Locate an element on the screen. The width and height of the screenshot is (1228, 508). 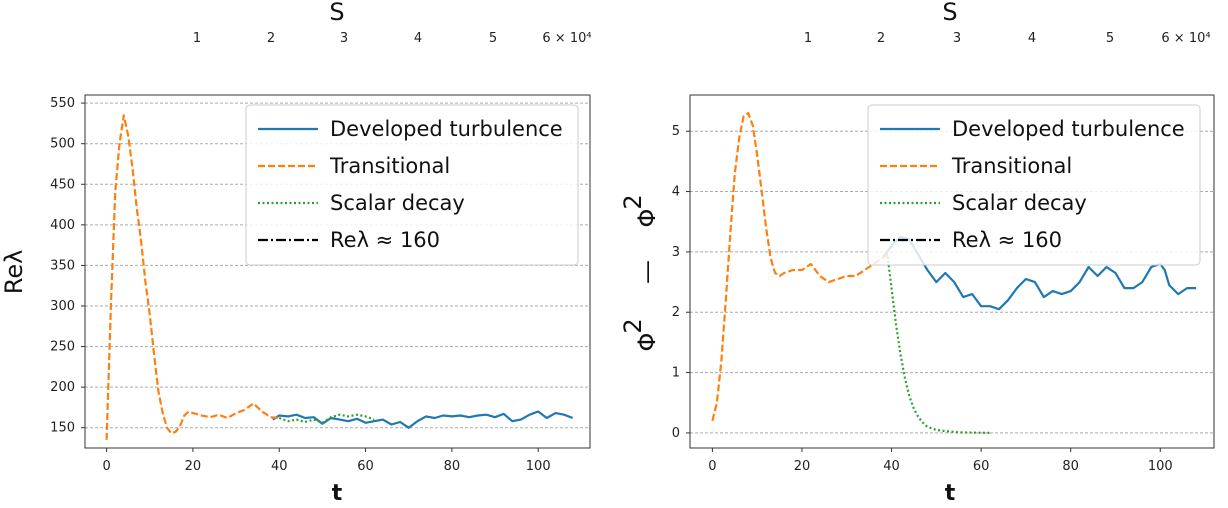
y-tick-label: 1 is located at coordinates (676, 373).